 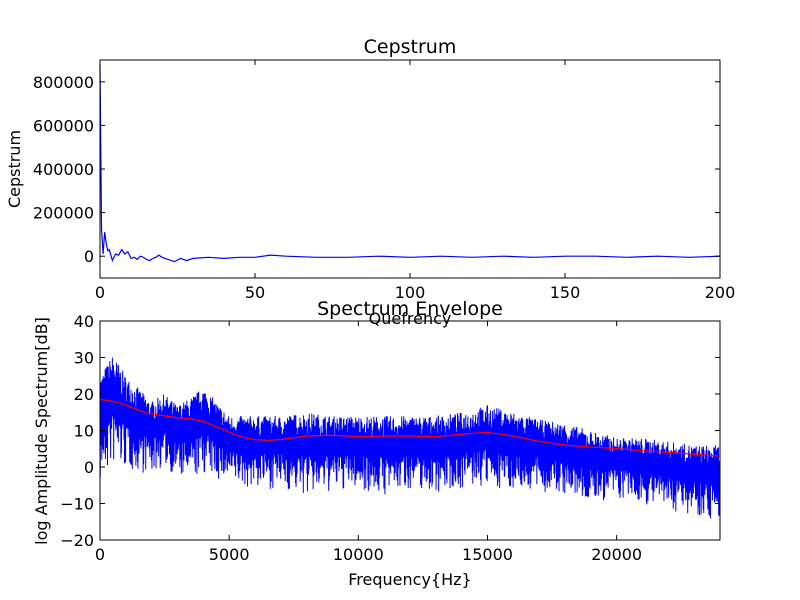 What do you see at coordinates (229, 554) in the screenshot?
I see `x-tick-label: 5000` at bounding box center [229, 554].